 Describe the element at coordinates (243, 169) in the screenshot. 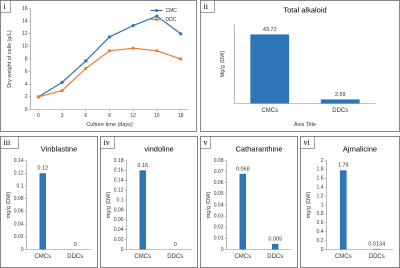

I see `value-label: 0.068` at that location.